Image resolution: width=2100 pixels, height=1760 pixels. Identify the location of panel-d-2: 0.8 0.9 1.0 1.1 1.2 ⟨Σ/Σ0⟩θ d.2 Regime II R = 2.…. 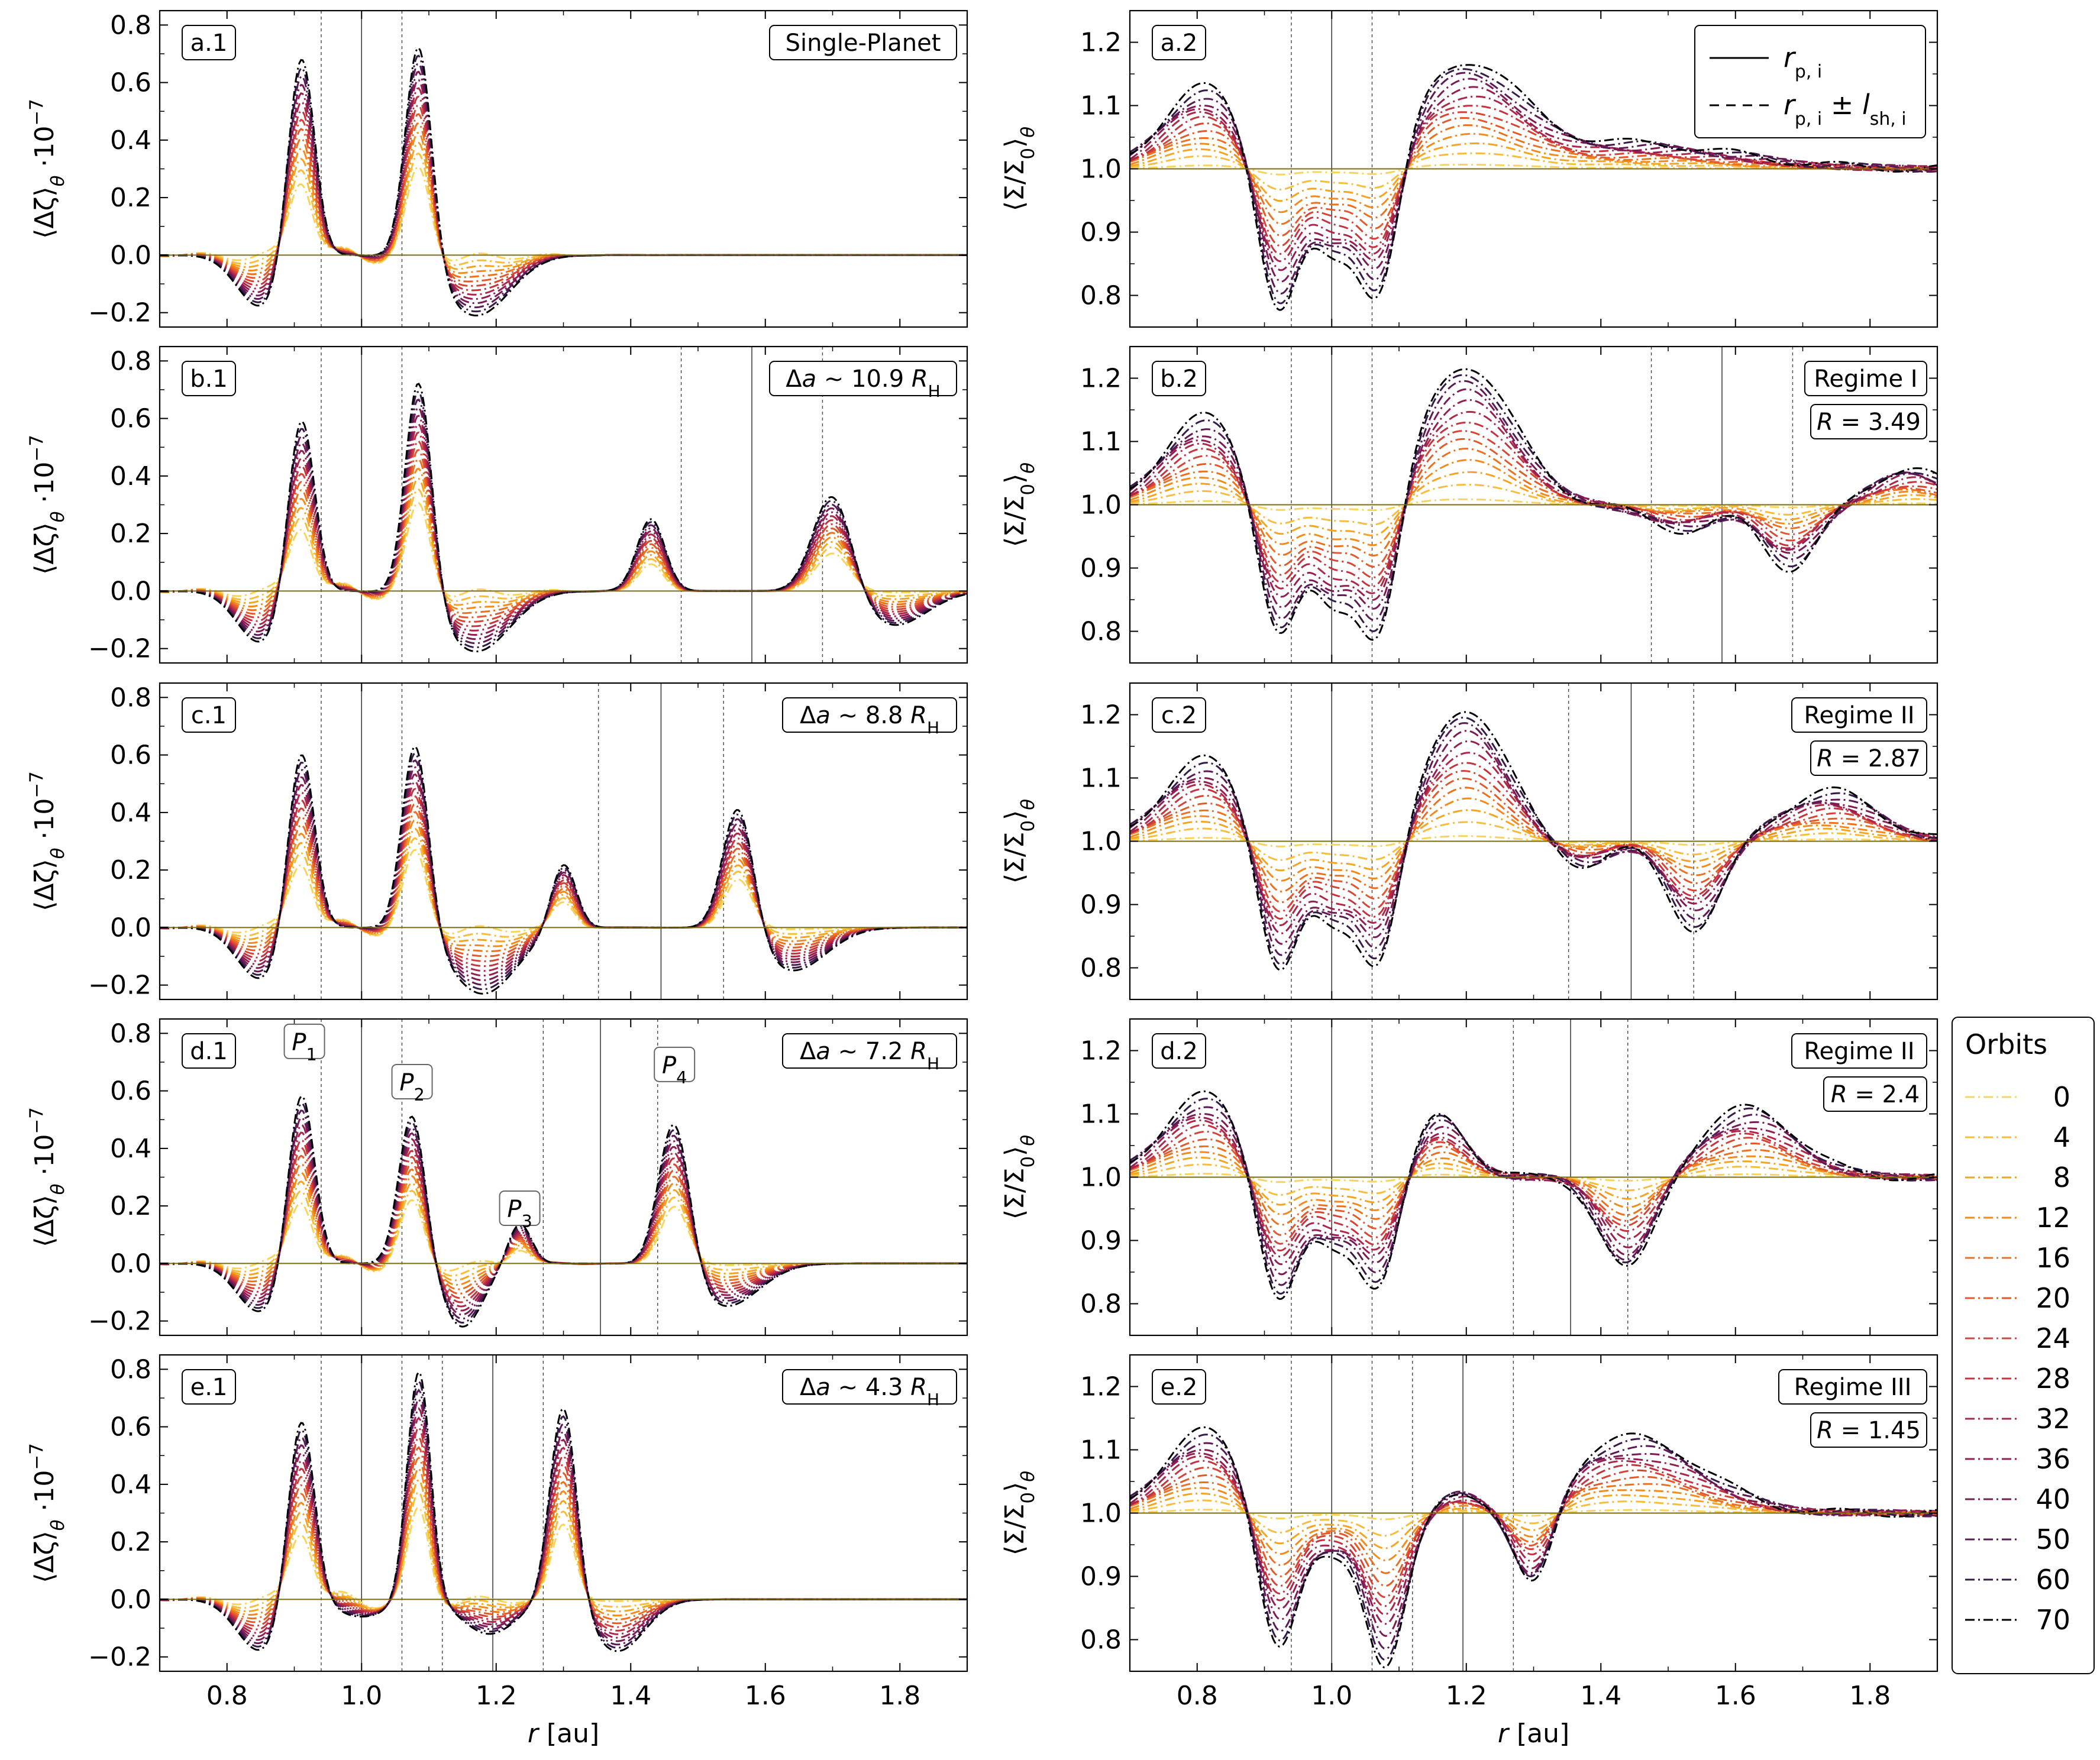
(1469, 1177).